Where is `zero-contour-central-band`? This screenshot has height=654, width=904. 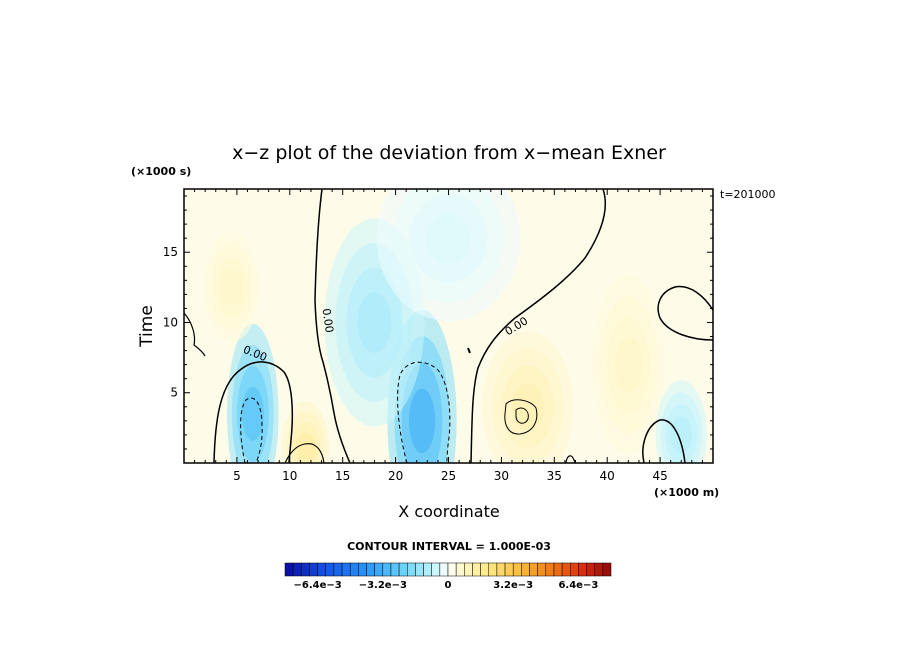 zero-contour-central-band is located at coordinates (332, 326).